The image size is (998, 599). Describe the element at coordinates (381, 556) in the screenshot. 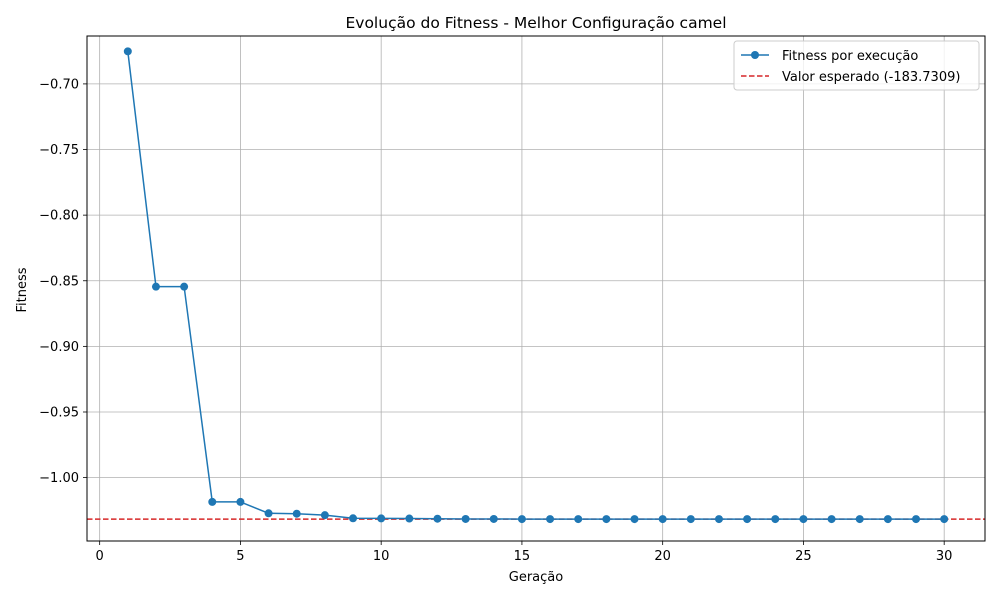

I see `x-tick-label: 10` at that location.